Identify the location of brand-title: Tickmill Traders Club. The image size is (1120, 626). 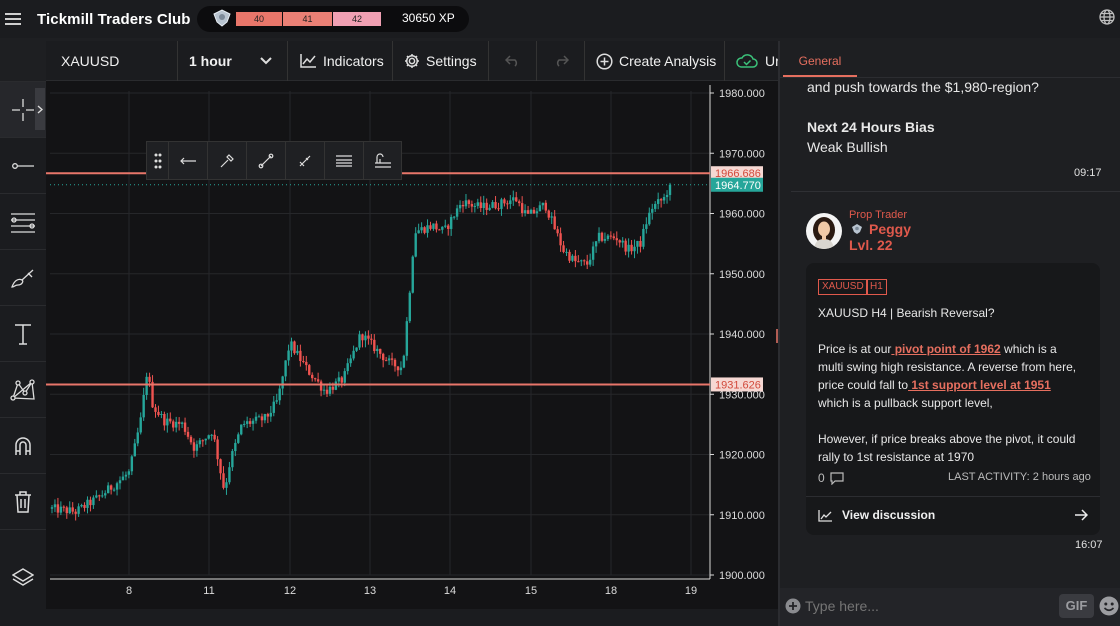
(114, 19).